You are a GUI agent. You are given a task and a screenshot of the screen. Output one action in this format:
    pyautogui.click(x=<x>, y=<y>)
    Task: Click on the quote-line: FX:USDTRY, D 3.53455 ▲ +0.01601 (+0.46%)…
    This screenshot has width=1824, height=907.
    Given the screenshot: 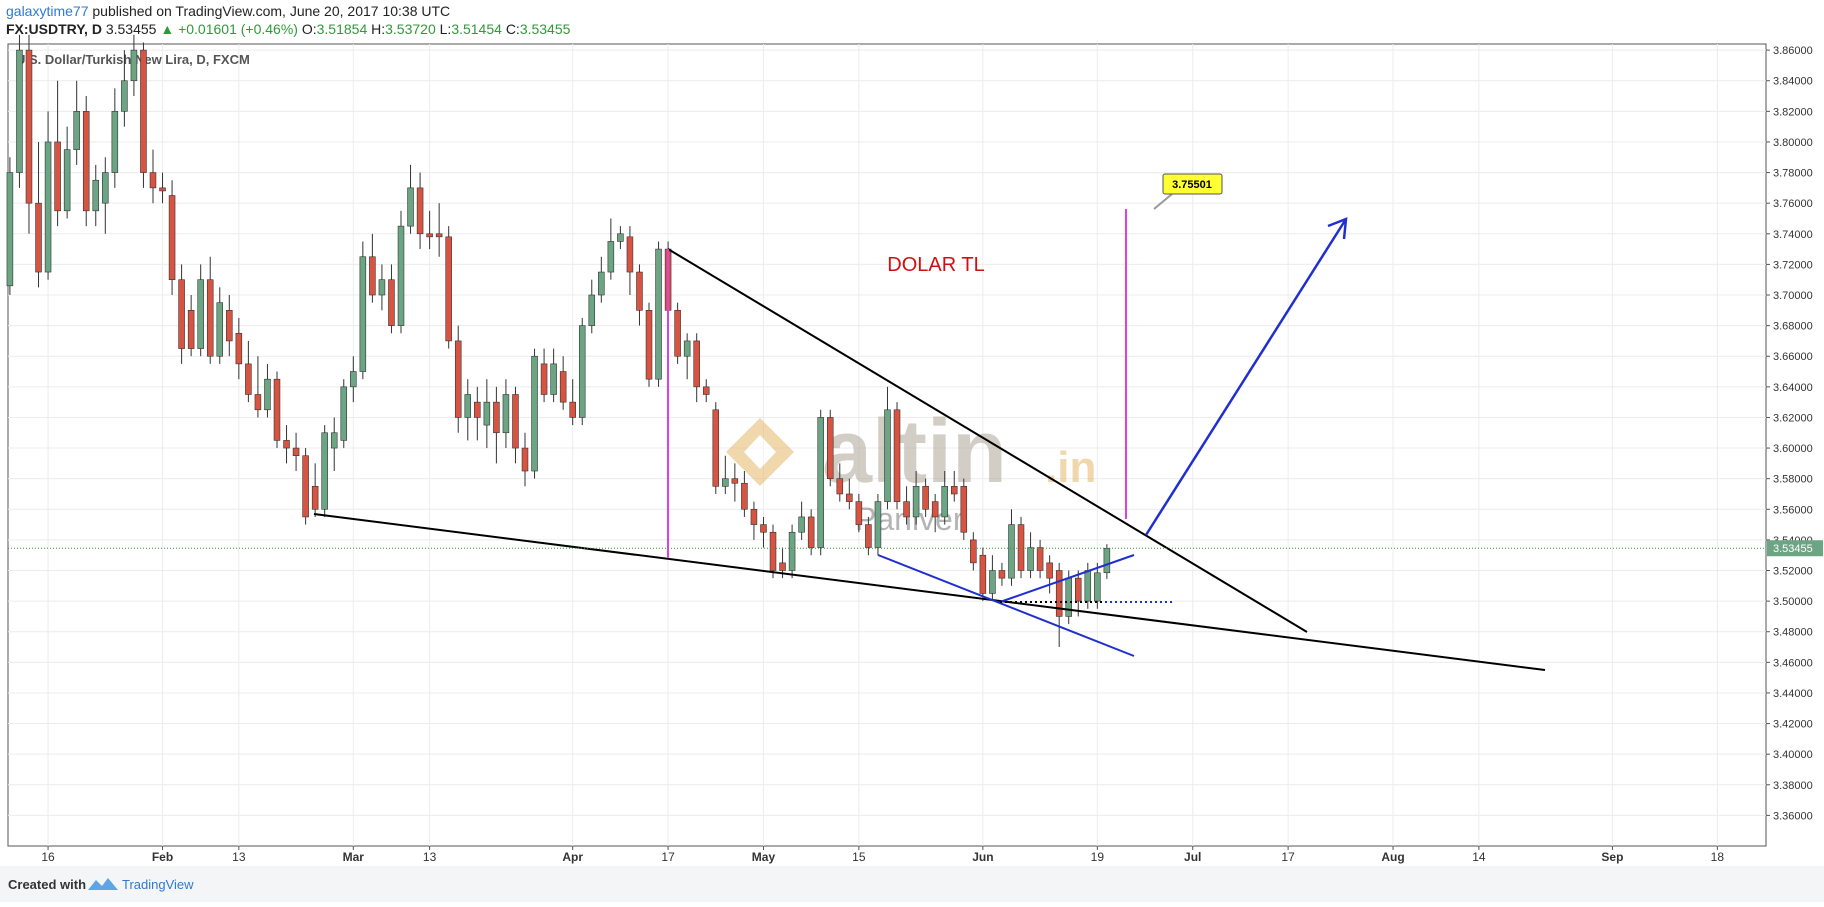 What is the action you would take?
    pyautogui.click(x=288, y=29)
    